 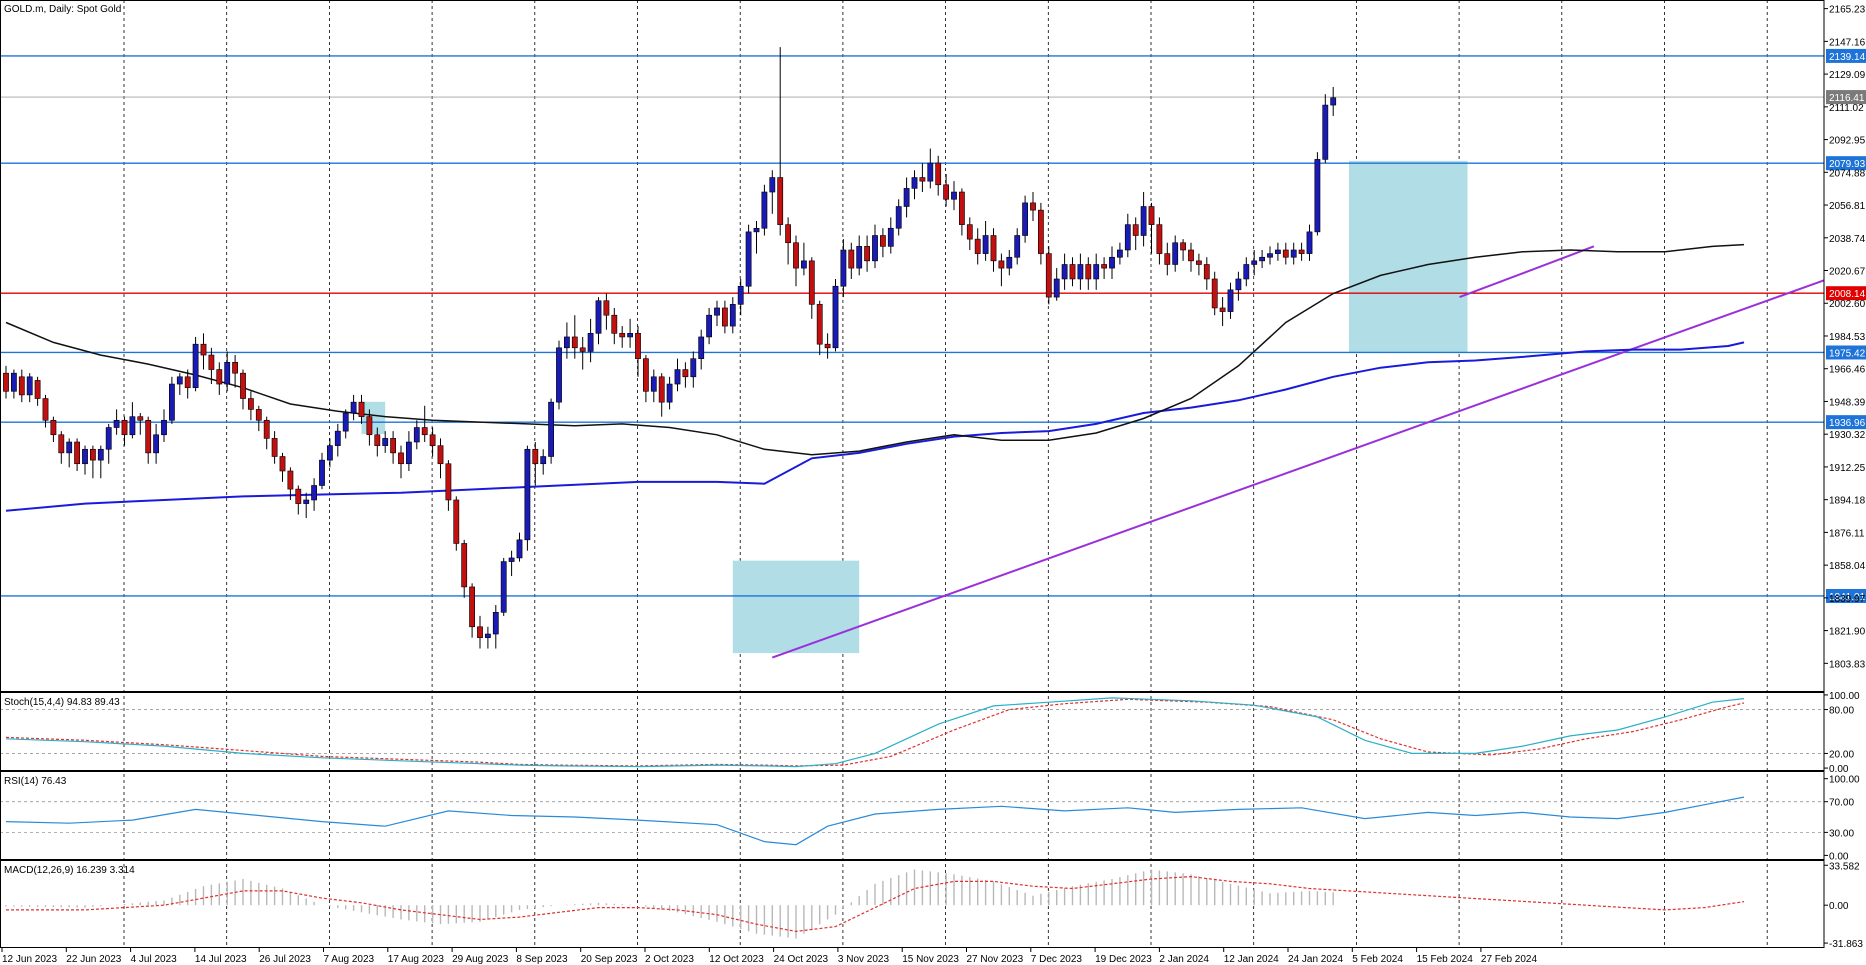 I want to click on rsi-tick-label: 100.00, so click(x=1844, y=780).